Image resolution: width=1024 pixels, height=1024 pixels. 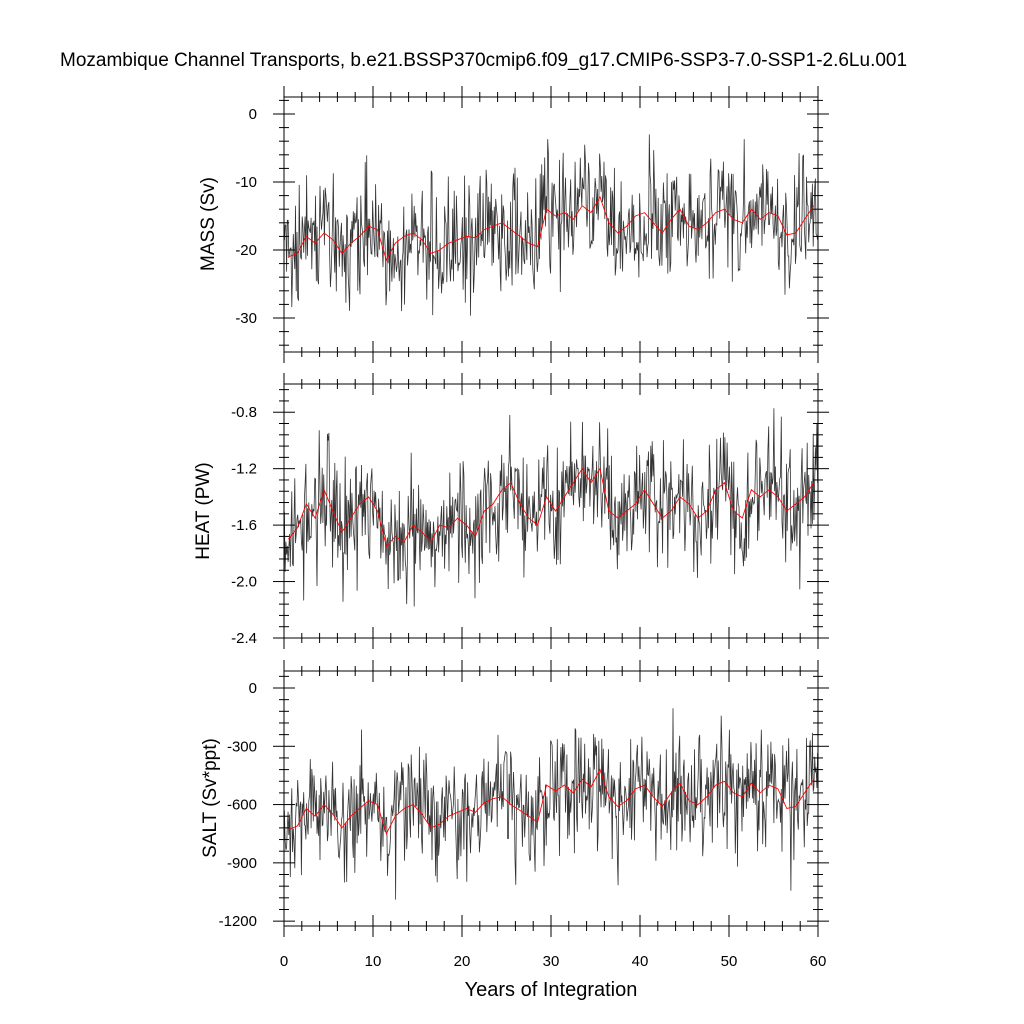 I want to click on x-tick-label: 40, so click(x=640, y=961).